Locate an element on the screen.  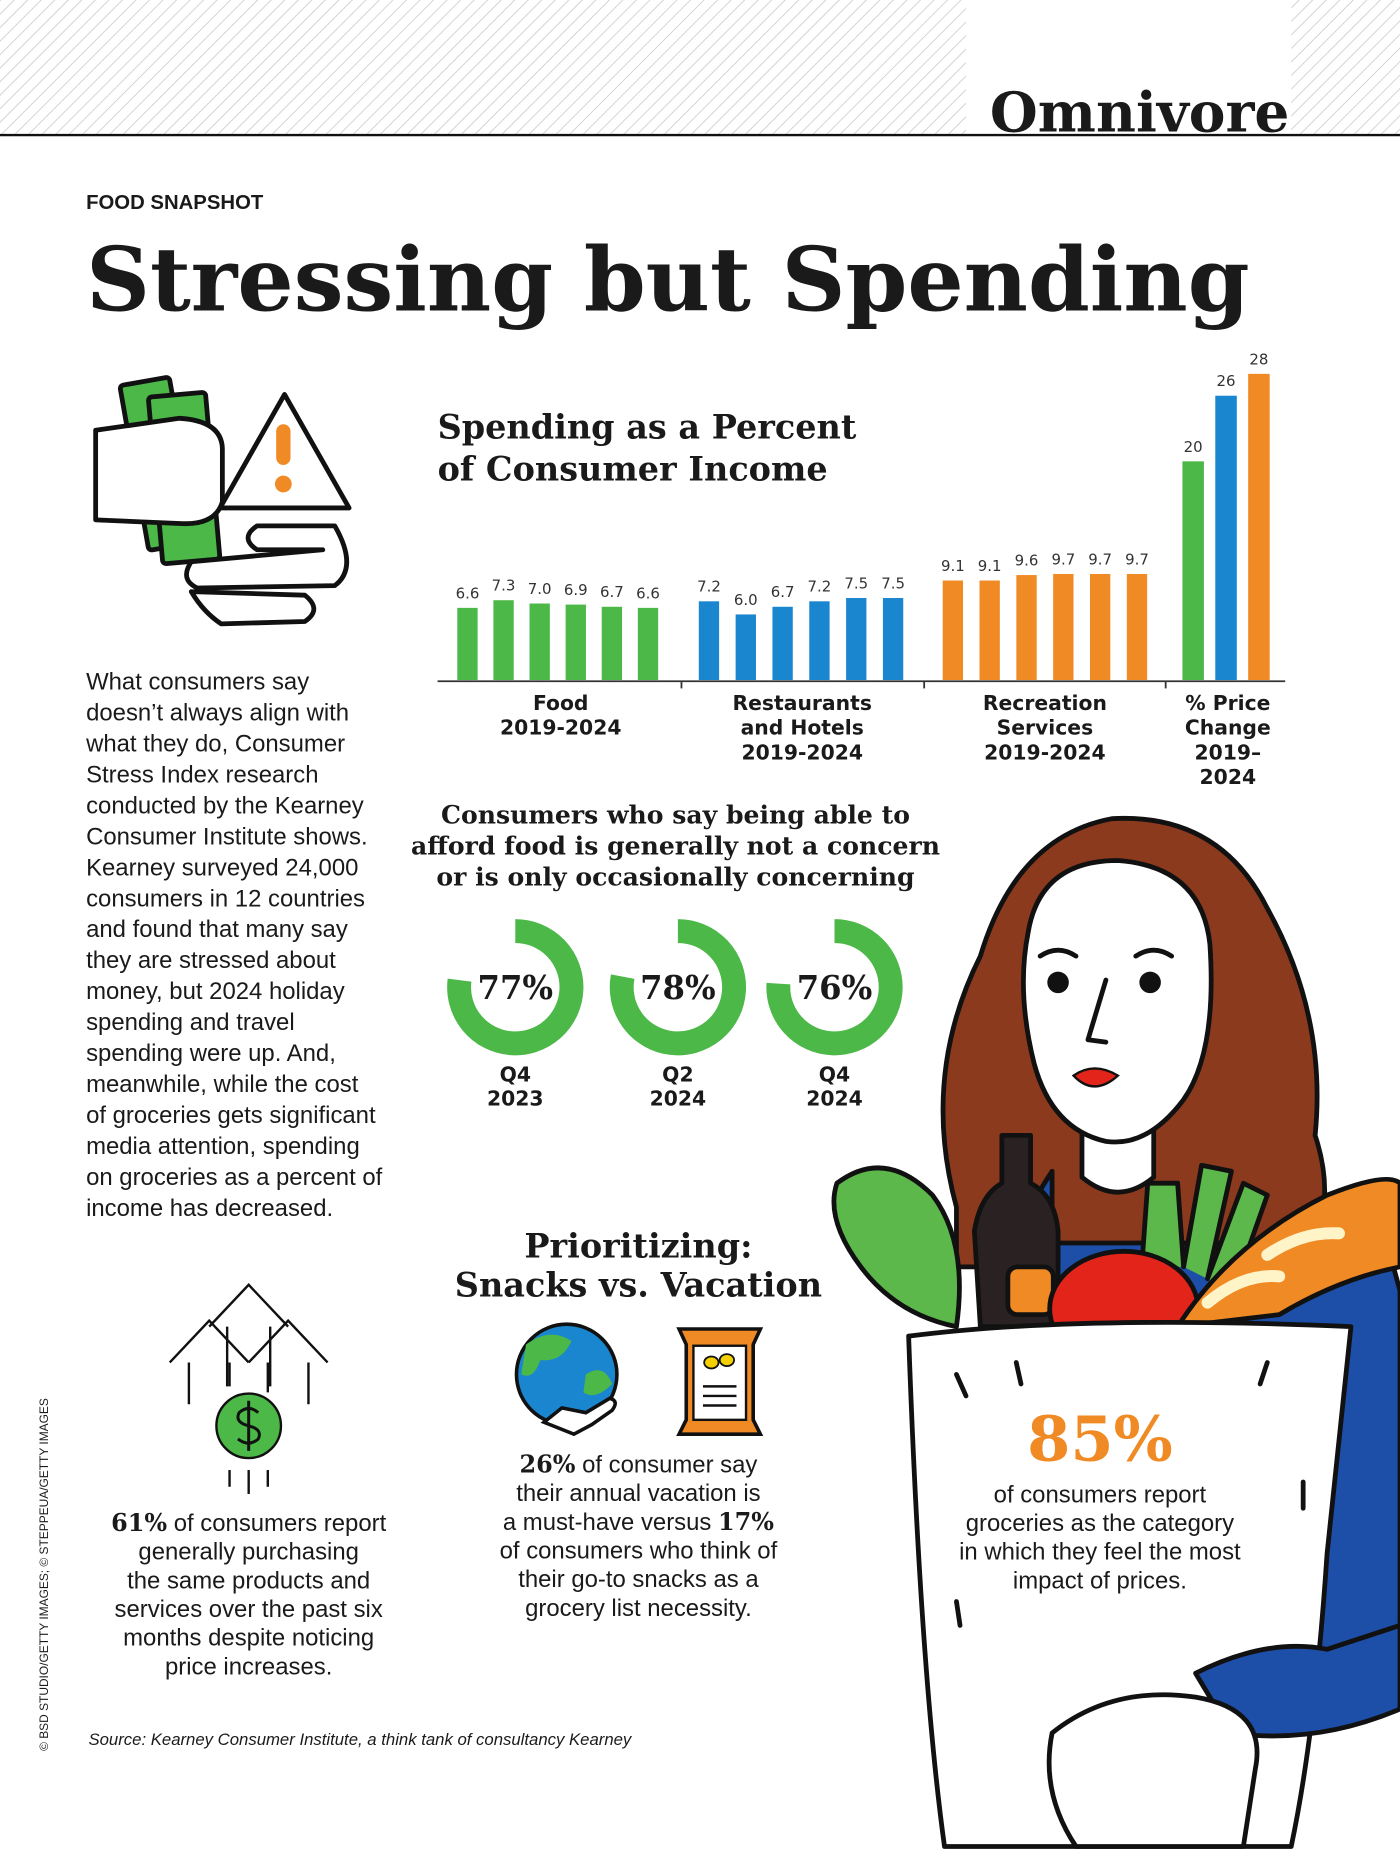
category-label: 2023 is located at coordinates (515, 1099).